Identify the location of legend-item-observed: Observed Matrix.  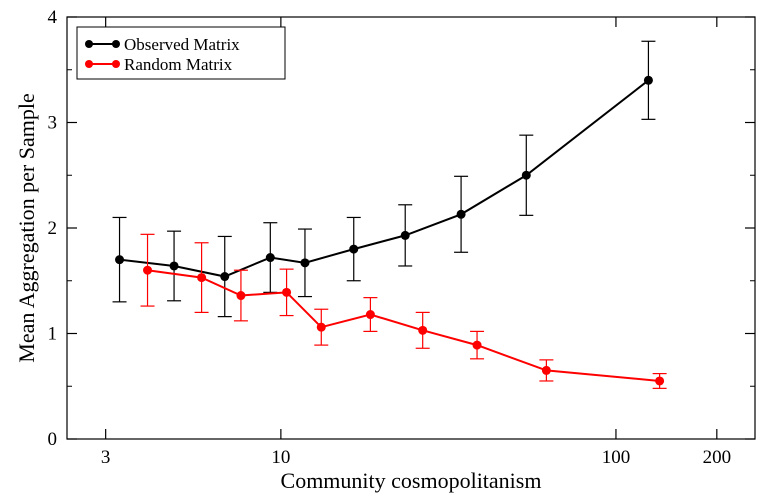
(162, 44).